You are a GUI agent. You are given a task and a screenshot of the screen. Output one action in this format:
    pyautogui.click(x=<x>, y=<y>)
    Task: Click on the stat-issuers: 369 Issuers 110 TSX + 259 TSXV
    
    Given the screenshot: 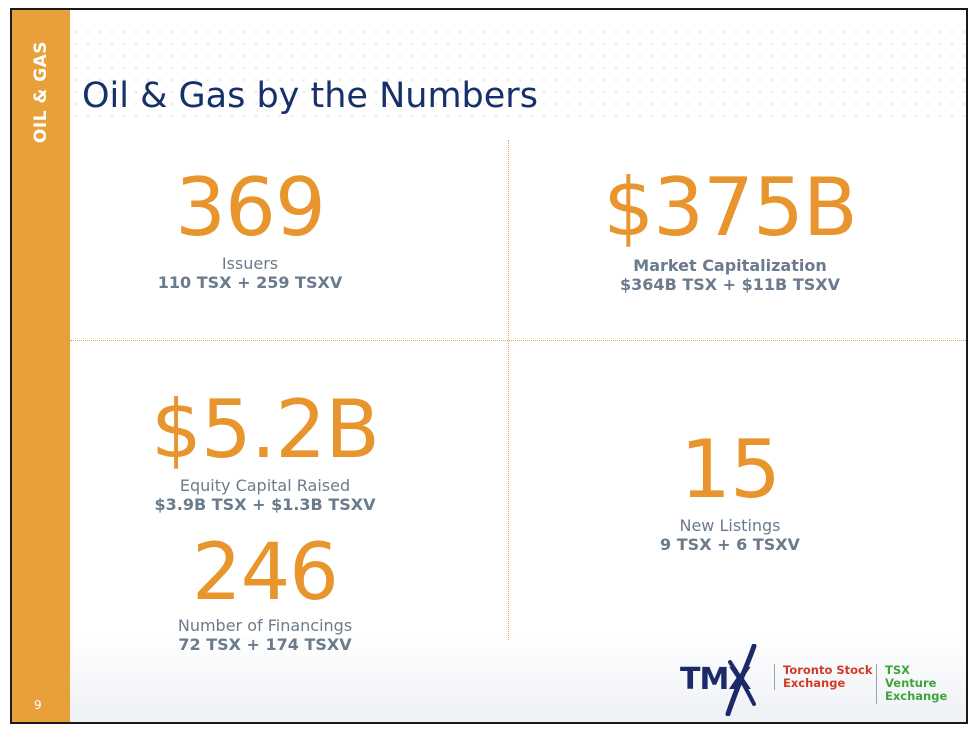 What is the action you would take?
    pyautogui.click(x=250, y=227)
    